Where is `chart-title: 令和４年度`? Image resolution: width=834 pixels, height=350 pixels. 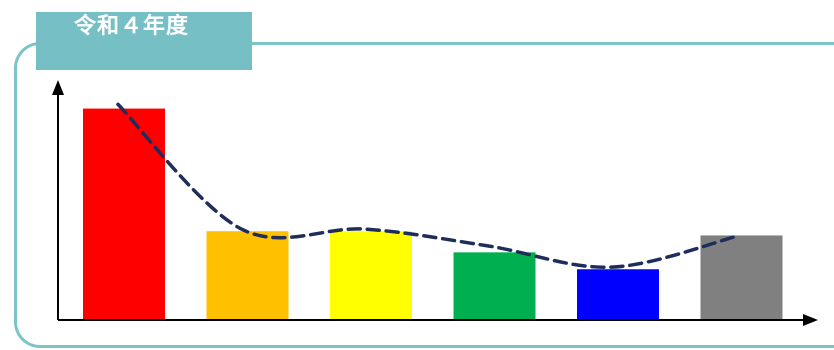 chart-title: 令和４年度 is located at coordinates (132, 26).